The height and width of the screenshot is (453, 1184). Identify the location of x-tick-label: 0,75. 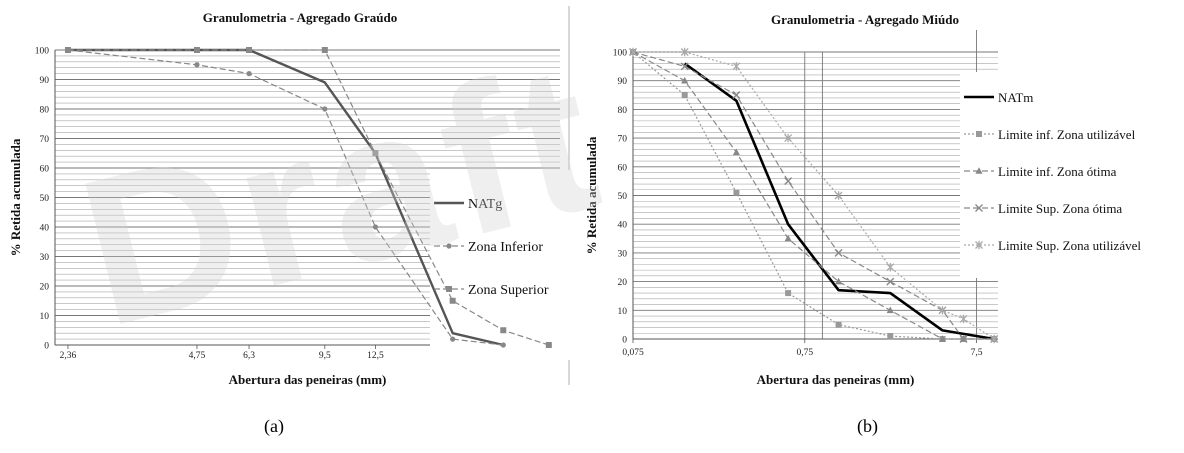
(804, 353).